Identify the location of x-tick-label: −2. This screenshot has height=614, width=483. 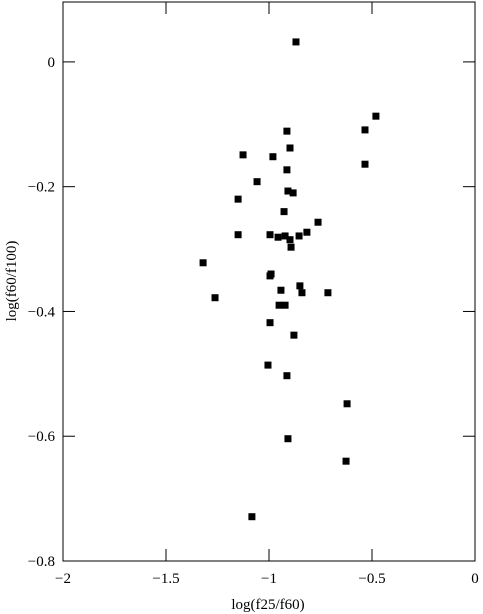
(63, 579).